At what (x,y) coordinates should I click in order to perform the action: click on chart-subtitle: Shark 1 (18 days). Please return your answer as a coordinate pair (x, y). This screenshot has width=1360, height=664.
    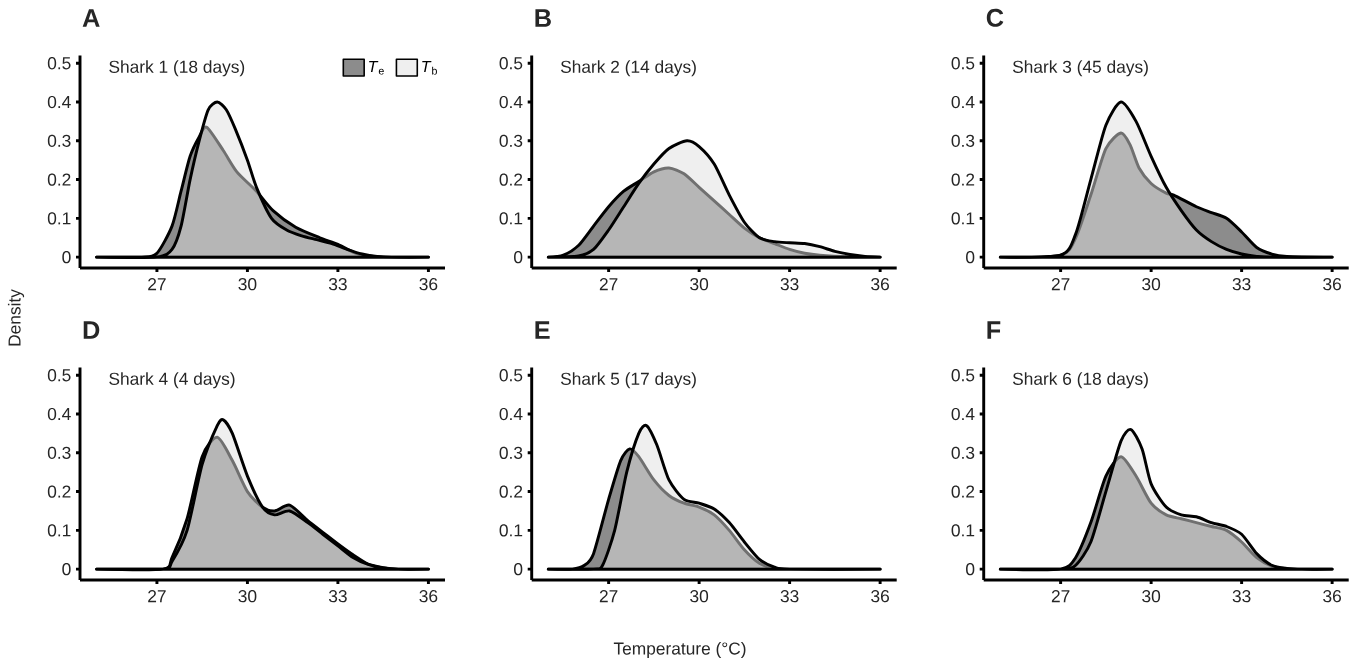
    Looking at the image, I should click on (177, 68).